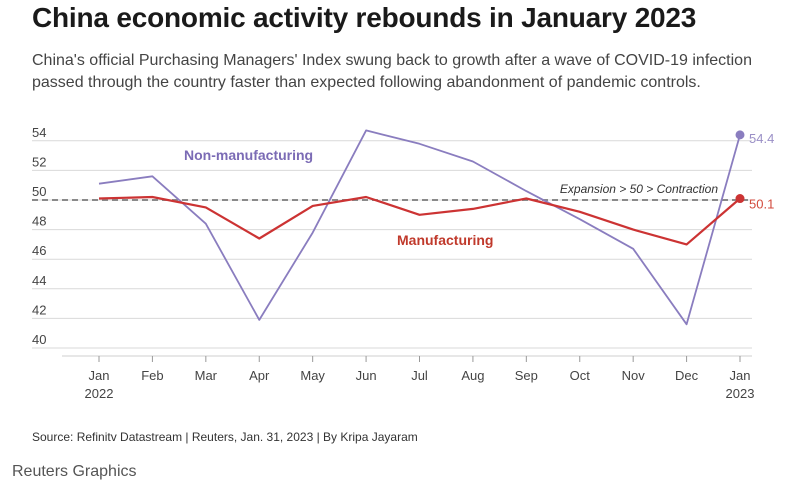  Describe the element at coordinates (39, 221) in the screenshot. I see `y-tick-label: 48` at that location.